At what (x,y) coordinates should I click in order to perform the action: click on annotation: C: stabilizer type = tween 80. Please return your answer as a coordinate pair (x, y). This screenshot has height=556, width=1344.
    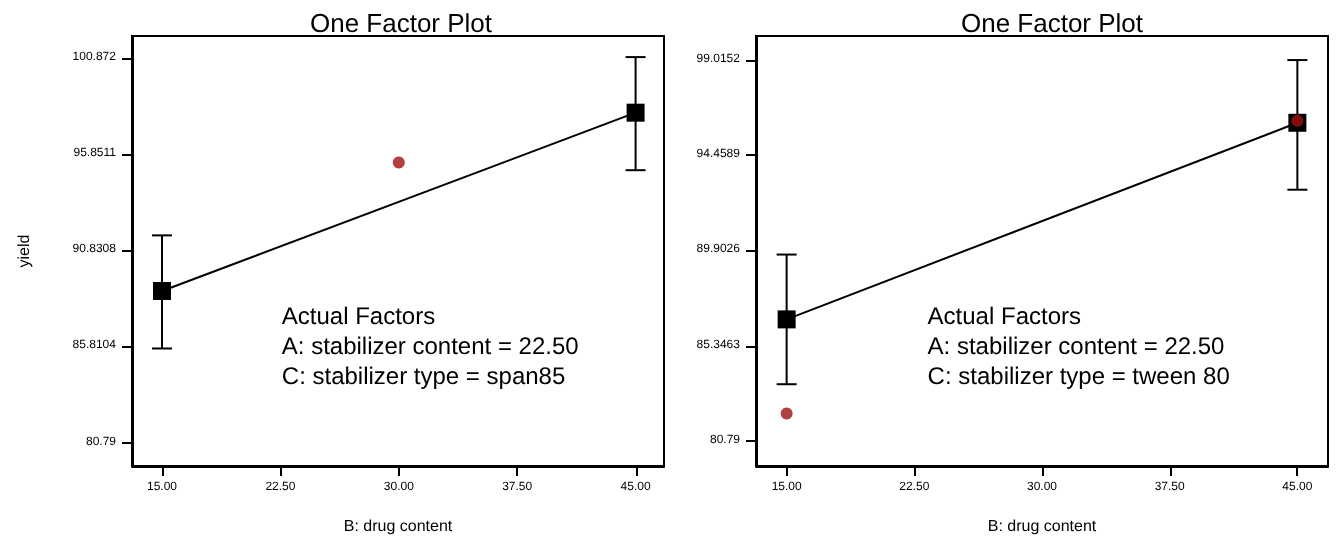
    Looking at the image, I should click on (1079, 376).